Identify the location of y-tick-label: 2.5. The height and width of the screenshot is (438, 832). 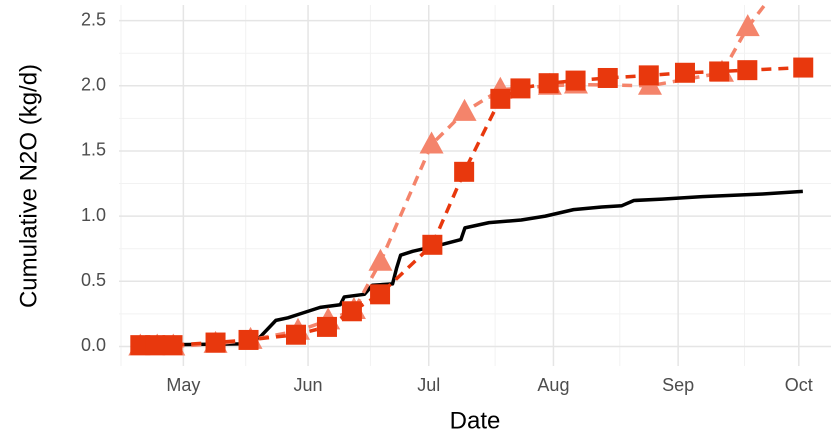
(93, 19).